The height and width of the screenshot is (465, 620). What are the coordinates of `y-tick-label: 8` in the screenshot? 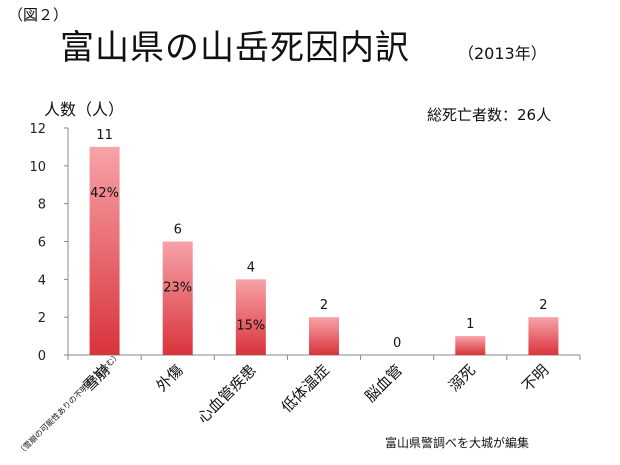 It's located at (42, 205).